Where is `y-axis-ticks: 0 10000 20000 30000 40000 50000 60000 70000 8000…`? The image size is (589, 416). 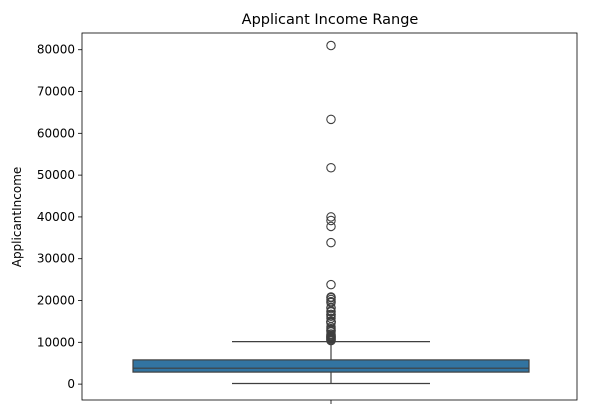
y-axis-ticks: 0 10000 20000 30000 40000 50000 60000 70000 8000… is located at coordinates (59, 217).